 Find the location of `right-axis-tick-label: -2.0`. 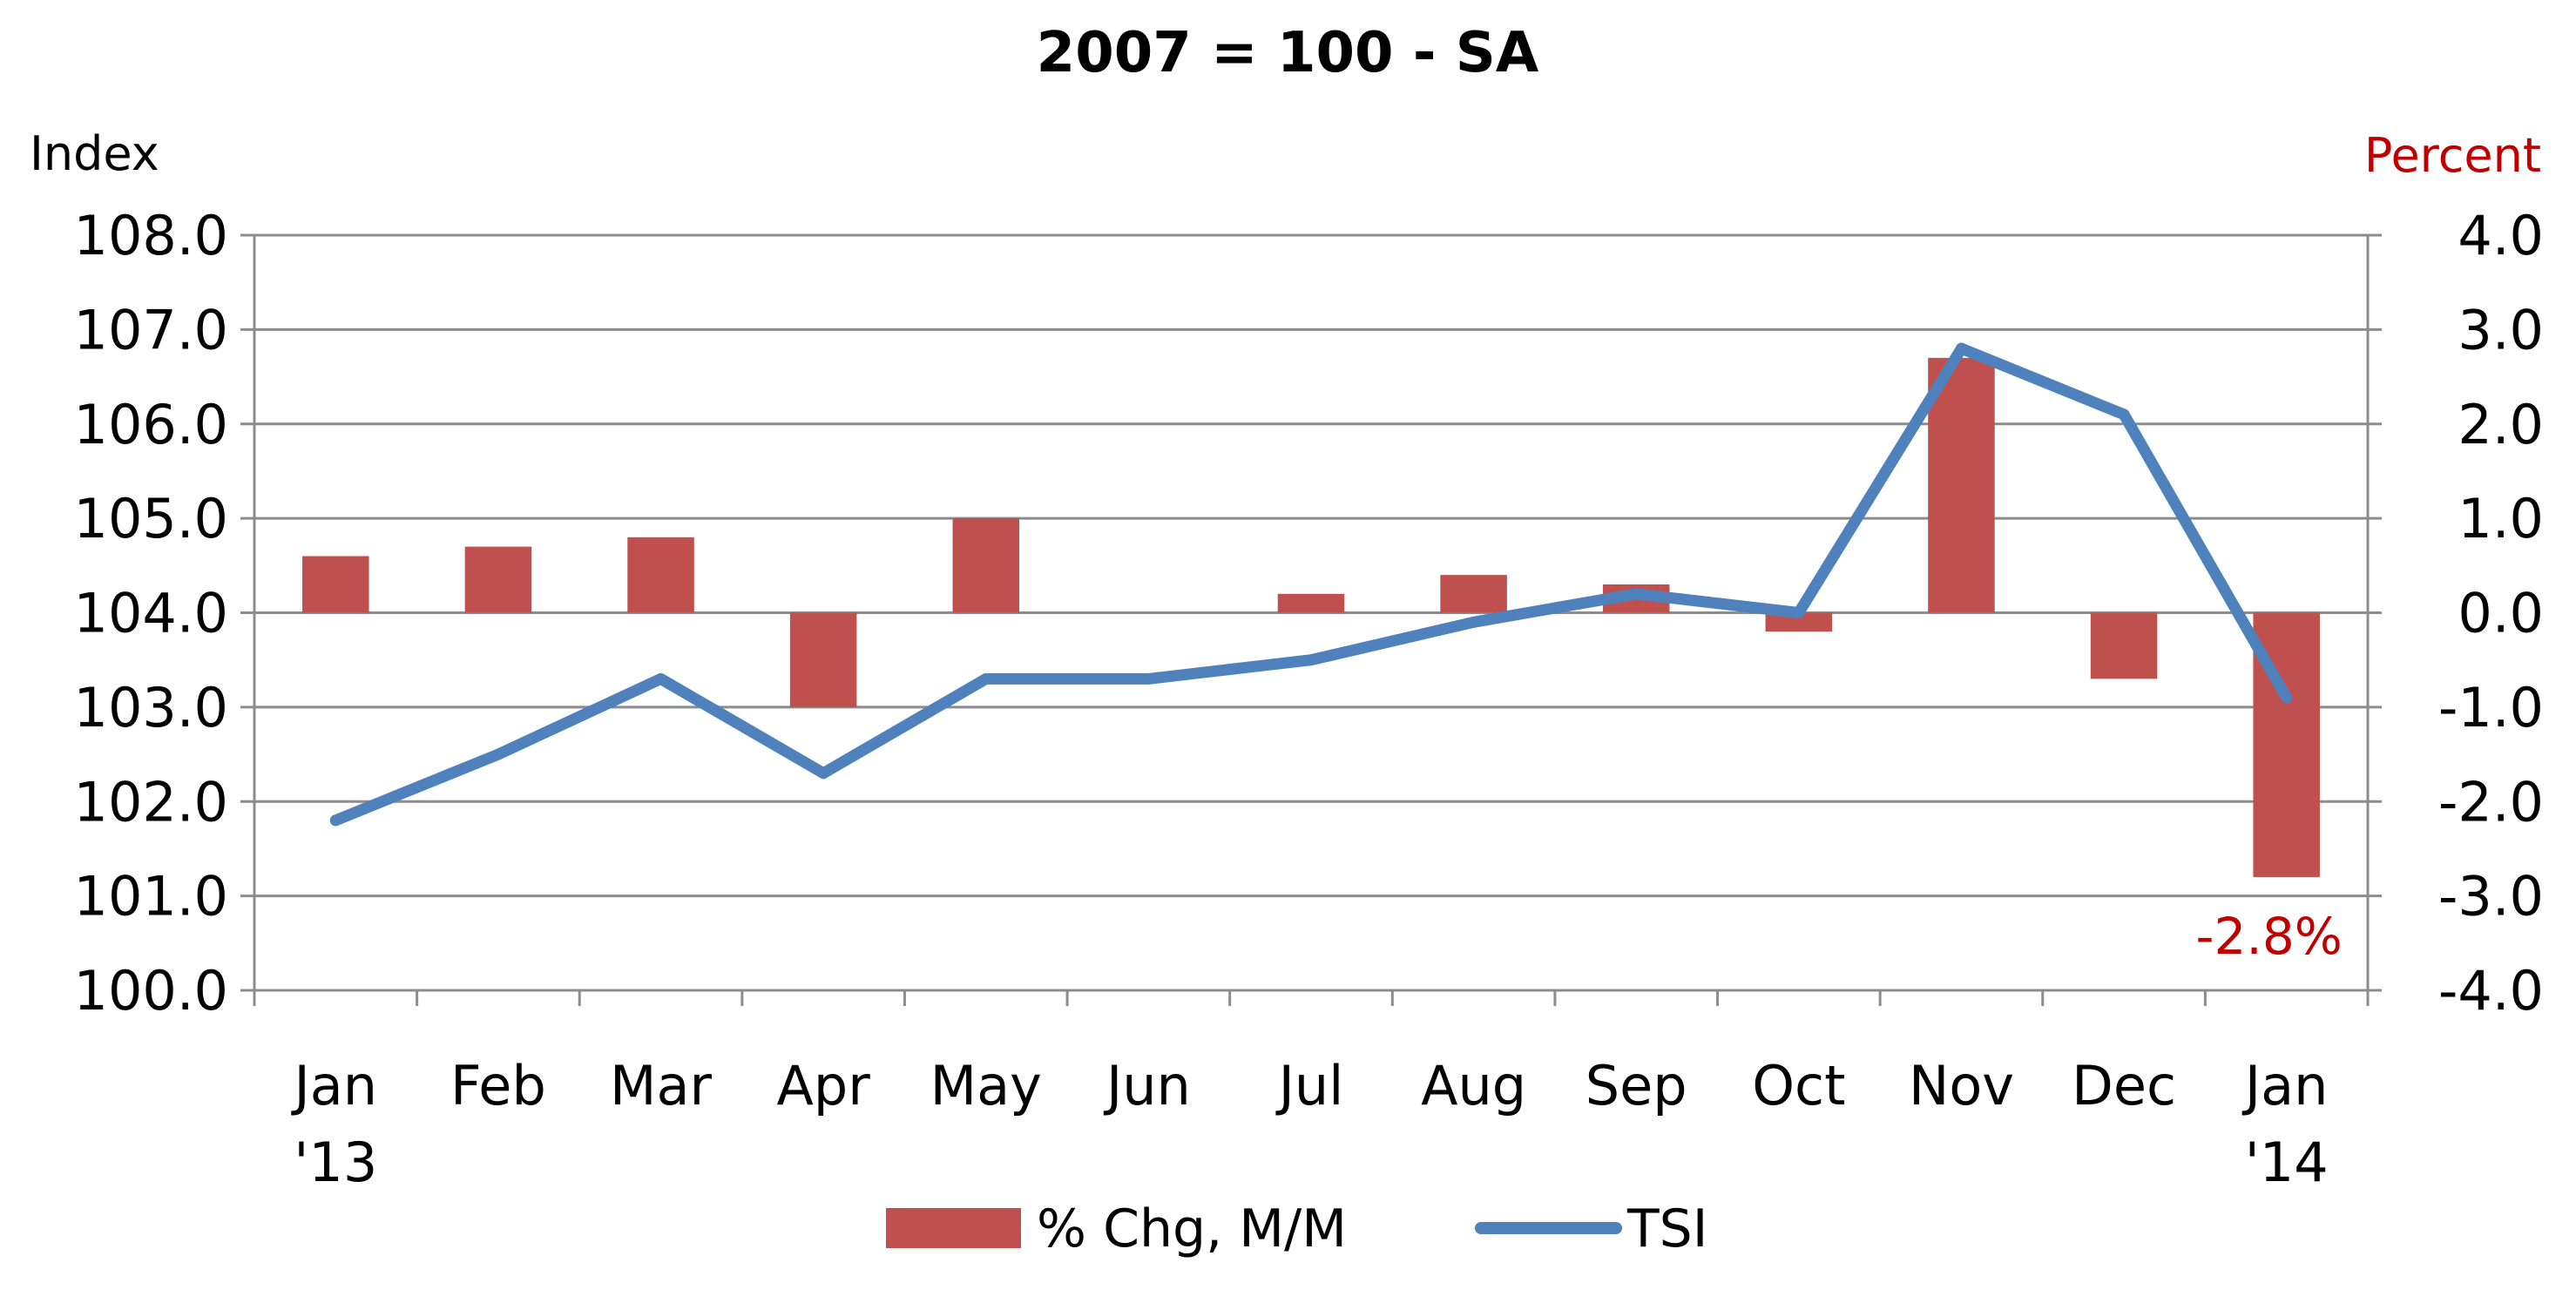

right-axis-tick-label: -2.0 is located at coordinates (2491, 802).